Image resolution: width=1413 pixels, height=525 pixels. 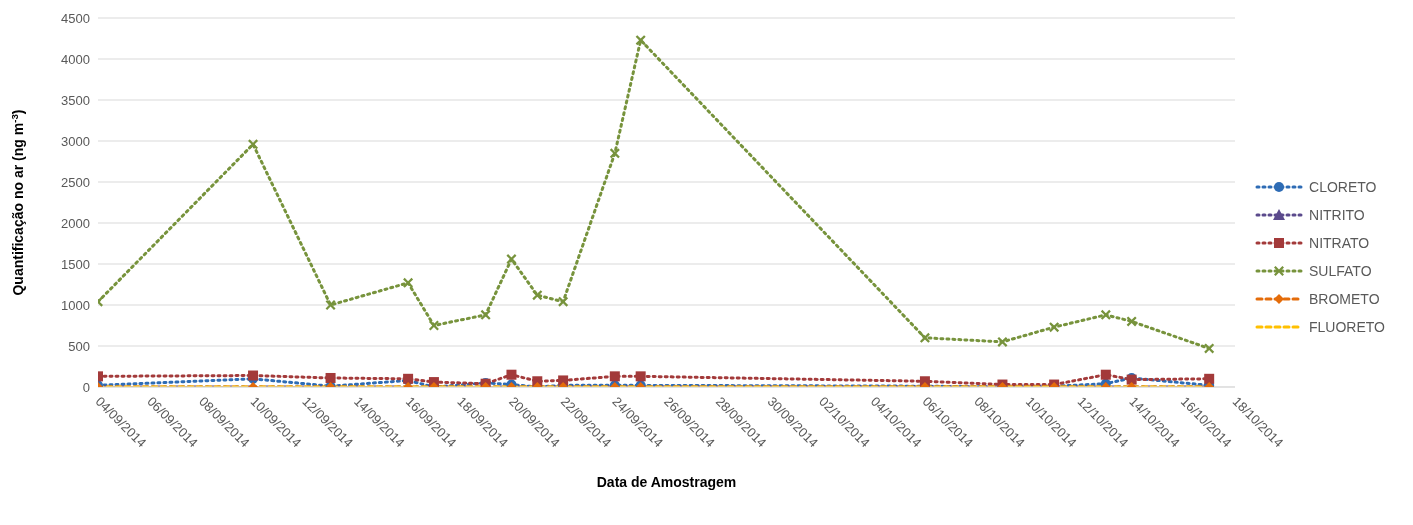 I want to click on y-tick-label: 3500, so click(x=75, y=100).